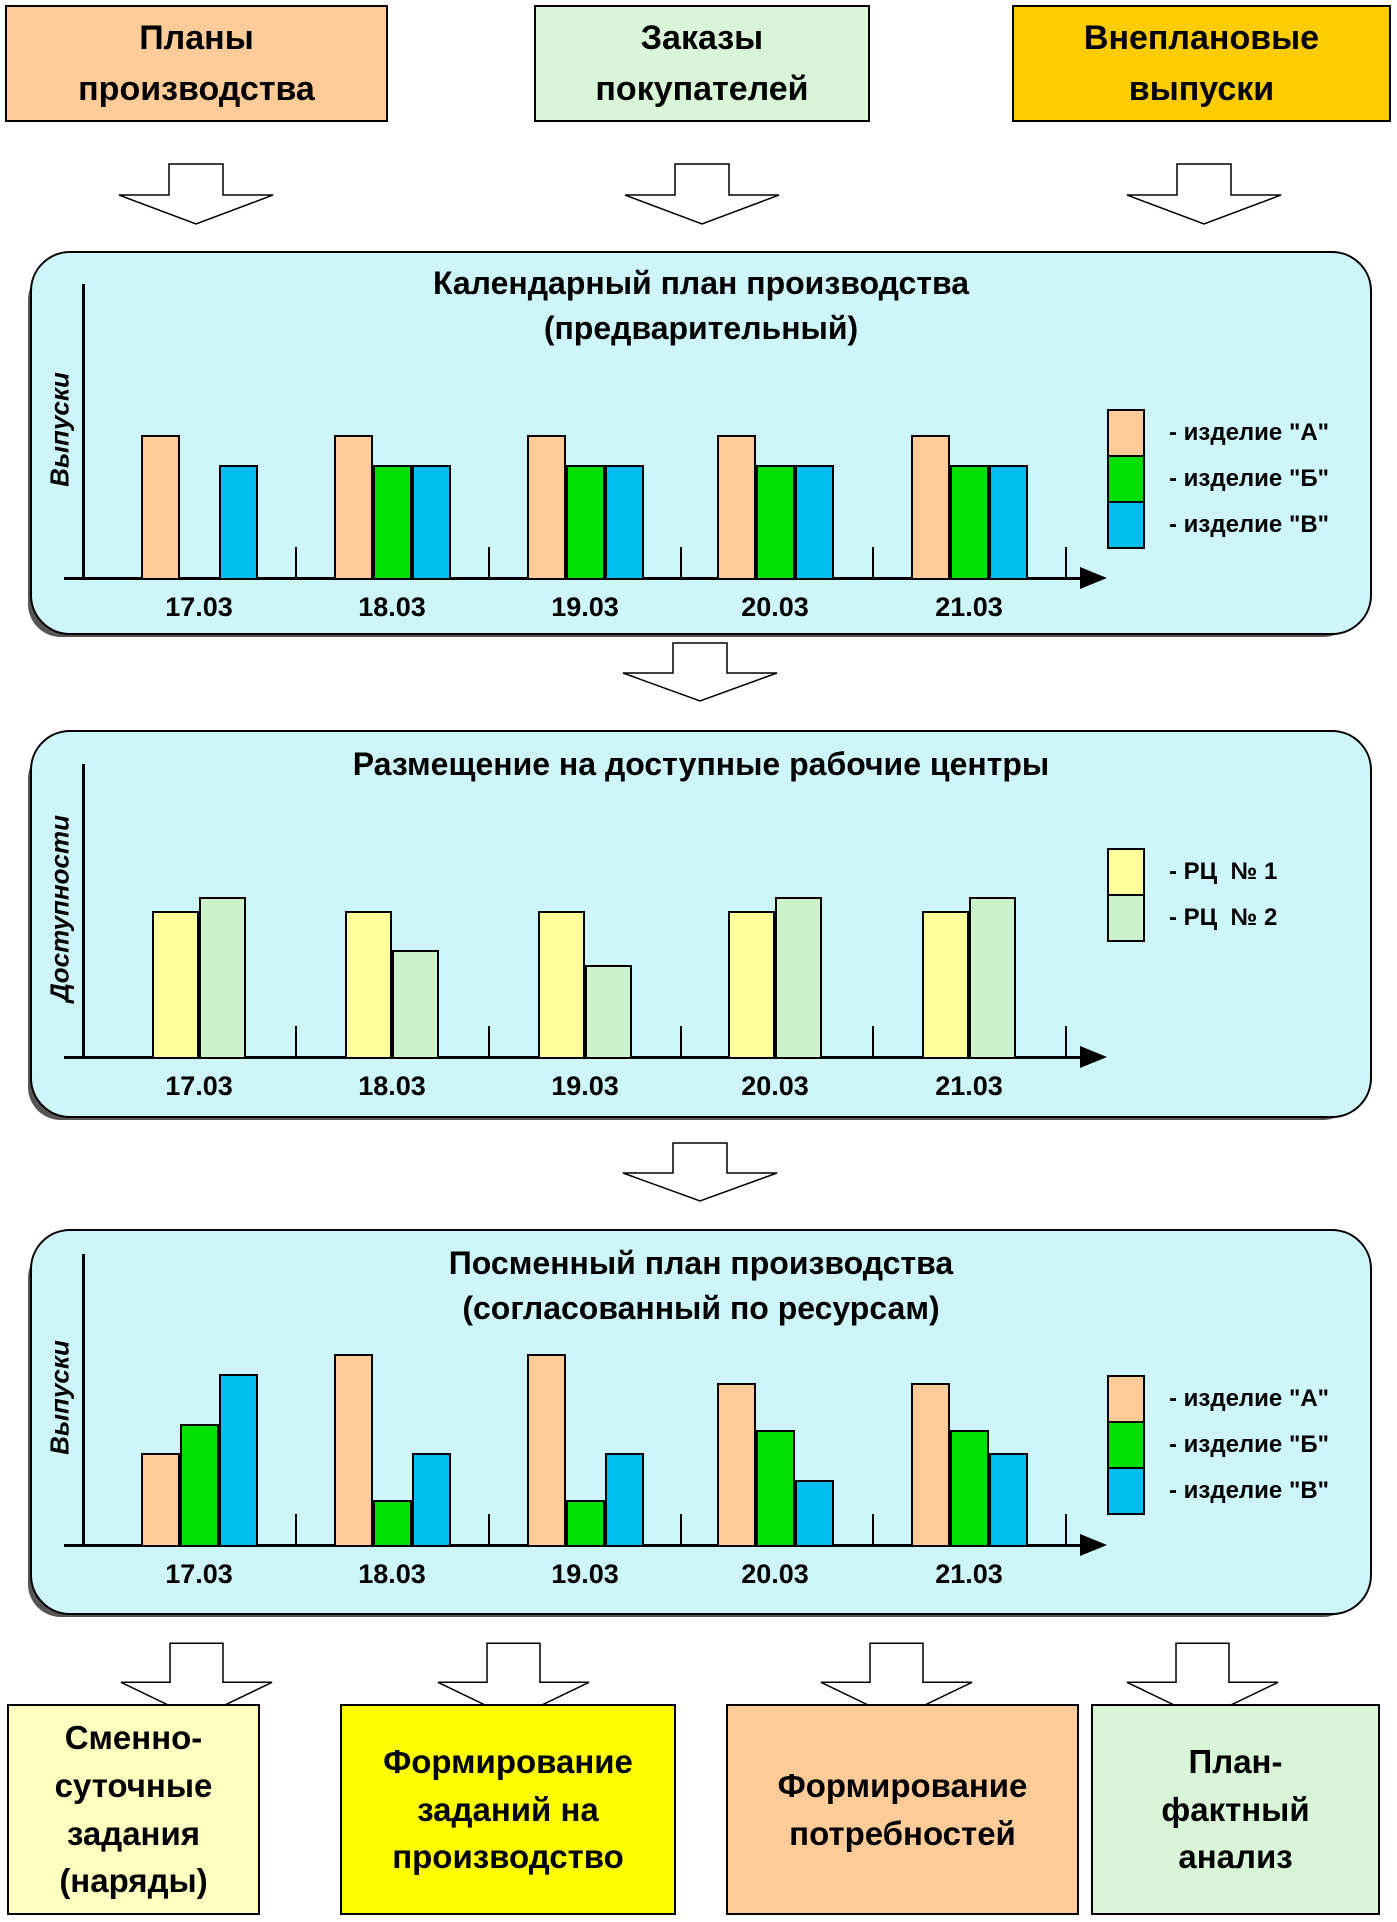 Image resolution: width=1397 pixels, height=1922 pixels. What do you see at coordinates (701, 1308) in the screenshot?
I see `chart-title-line2: (согласованный по ресурсам)` at bounding box center [701, 1308].